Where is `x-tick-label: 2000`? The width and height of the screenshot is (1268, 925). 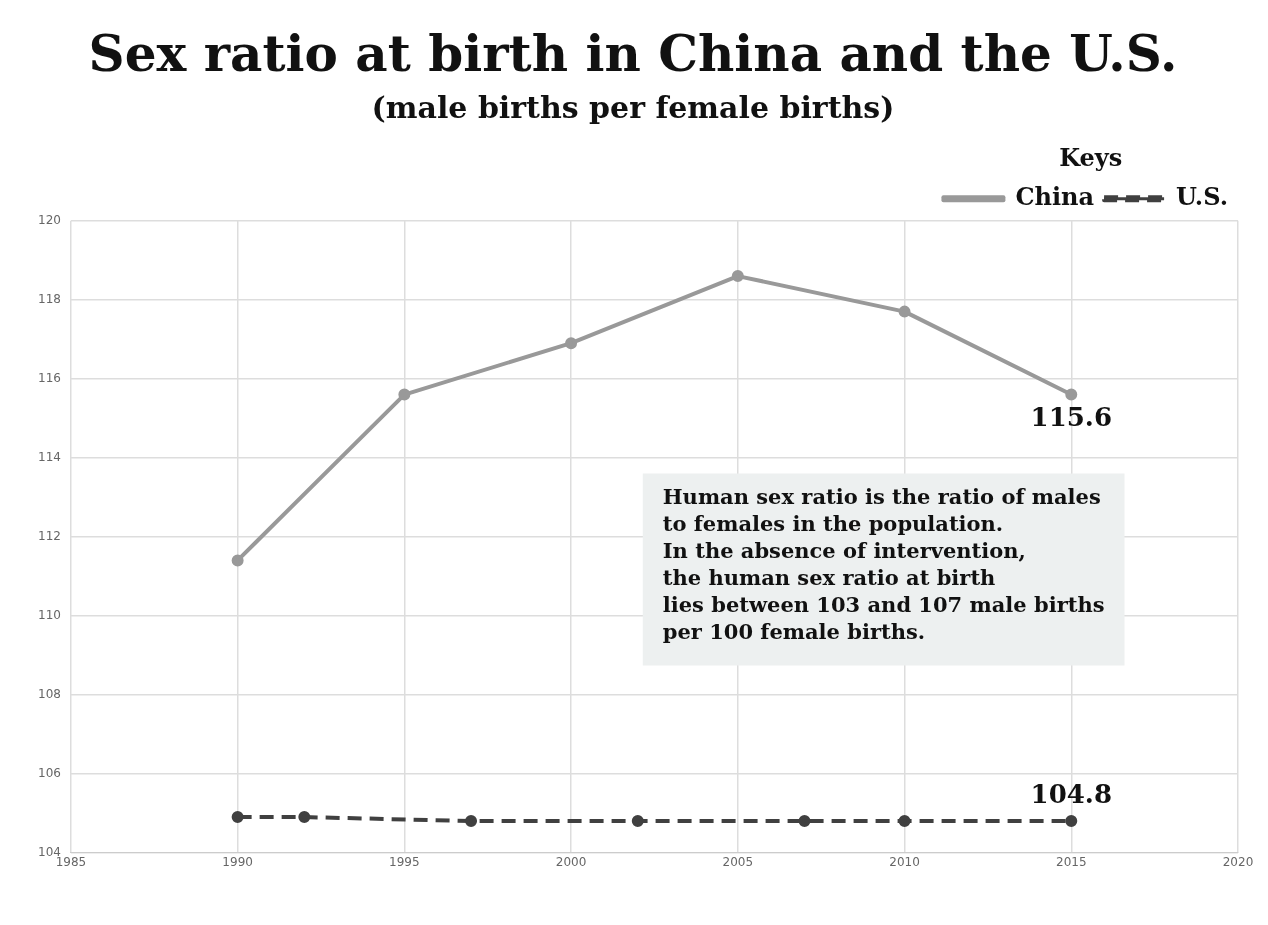
x-tick-label: 2000 is located at coordinates (571, 861).